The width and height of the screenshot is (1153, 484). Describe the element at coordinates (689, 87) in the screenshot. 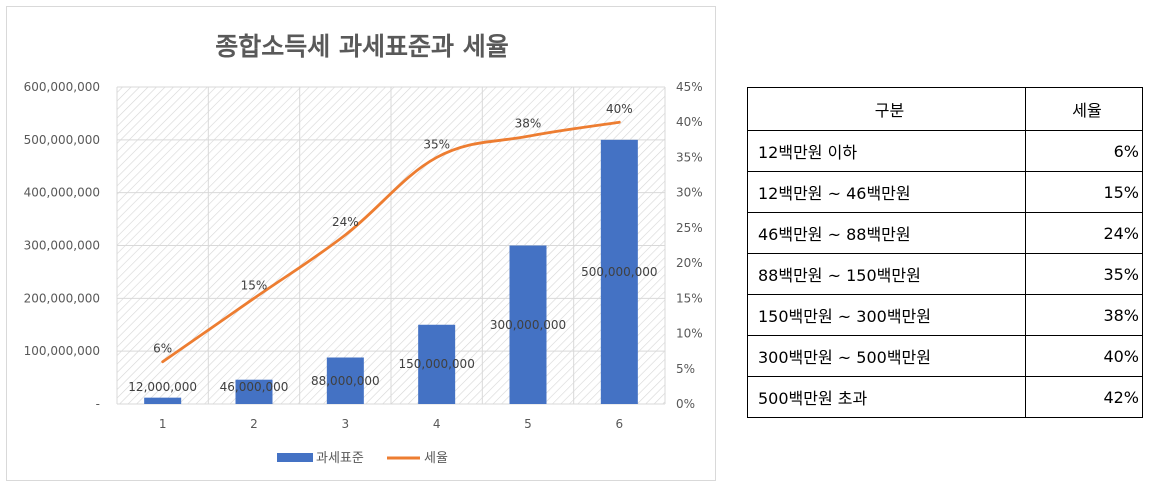

I see `y-right-tick-label: 45%` at that location.